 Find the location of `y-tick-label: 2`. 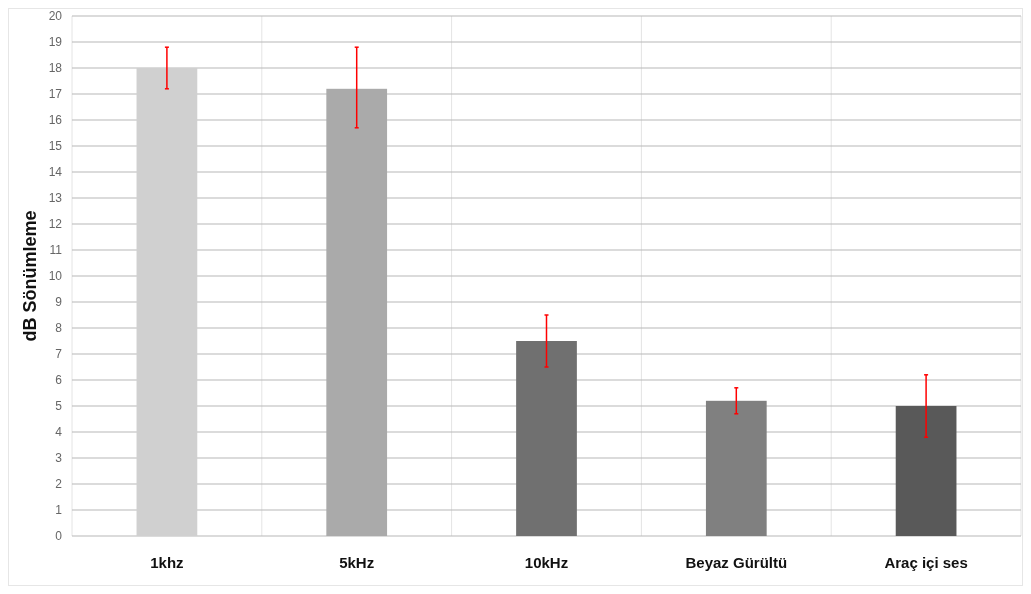

y-tick-label: 2 is located at coordinates (59, 484).